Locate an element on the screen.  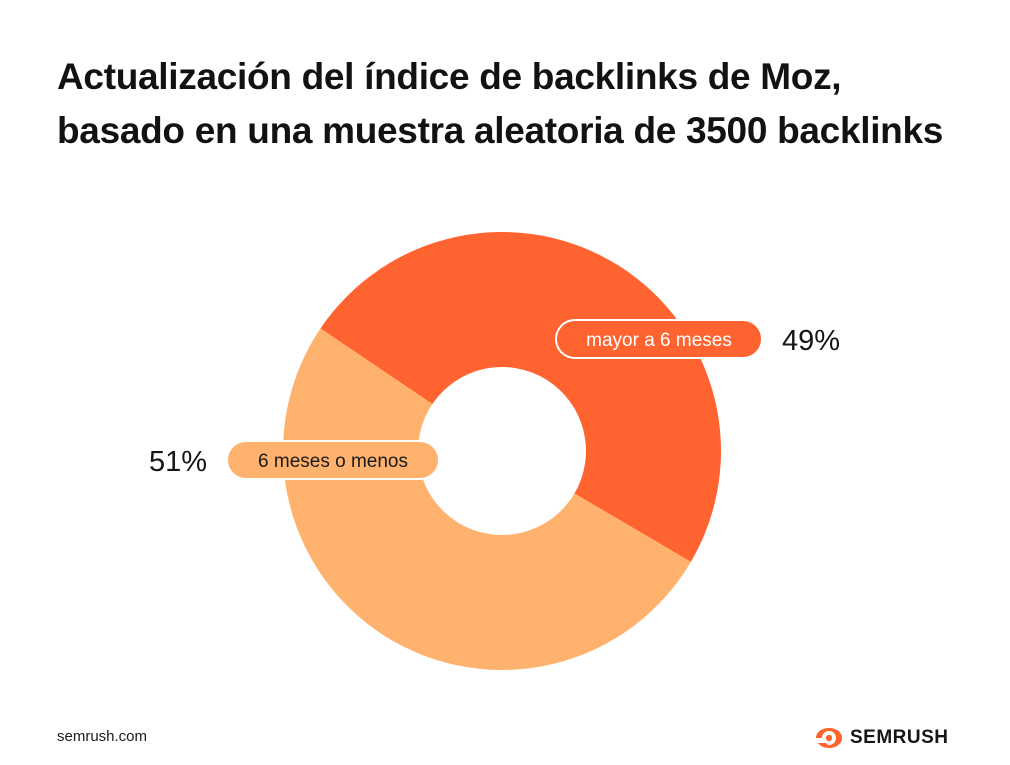
slice-label-2: 6 meses o menos 51% is located at coordinates (294, 460).